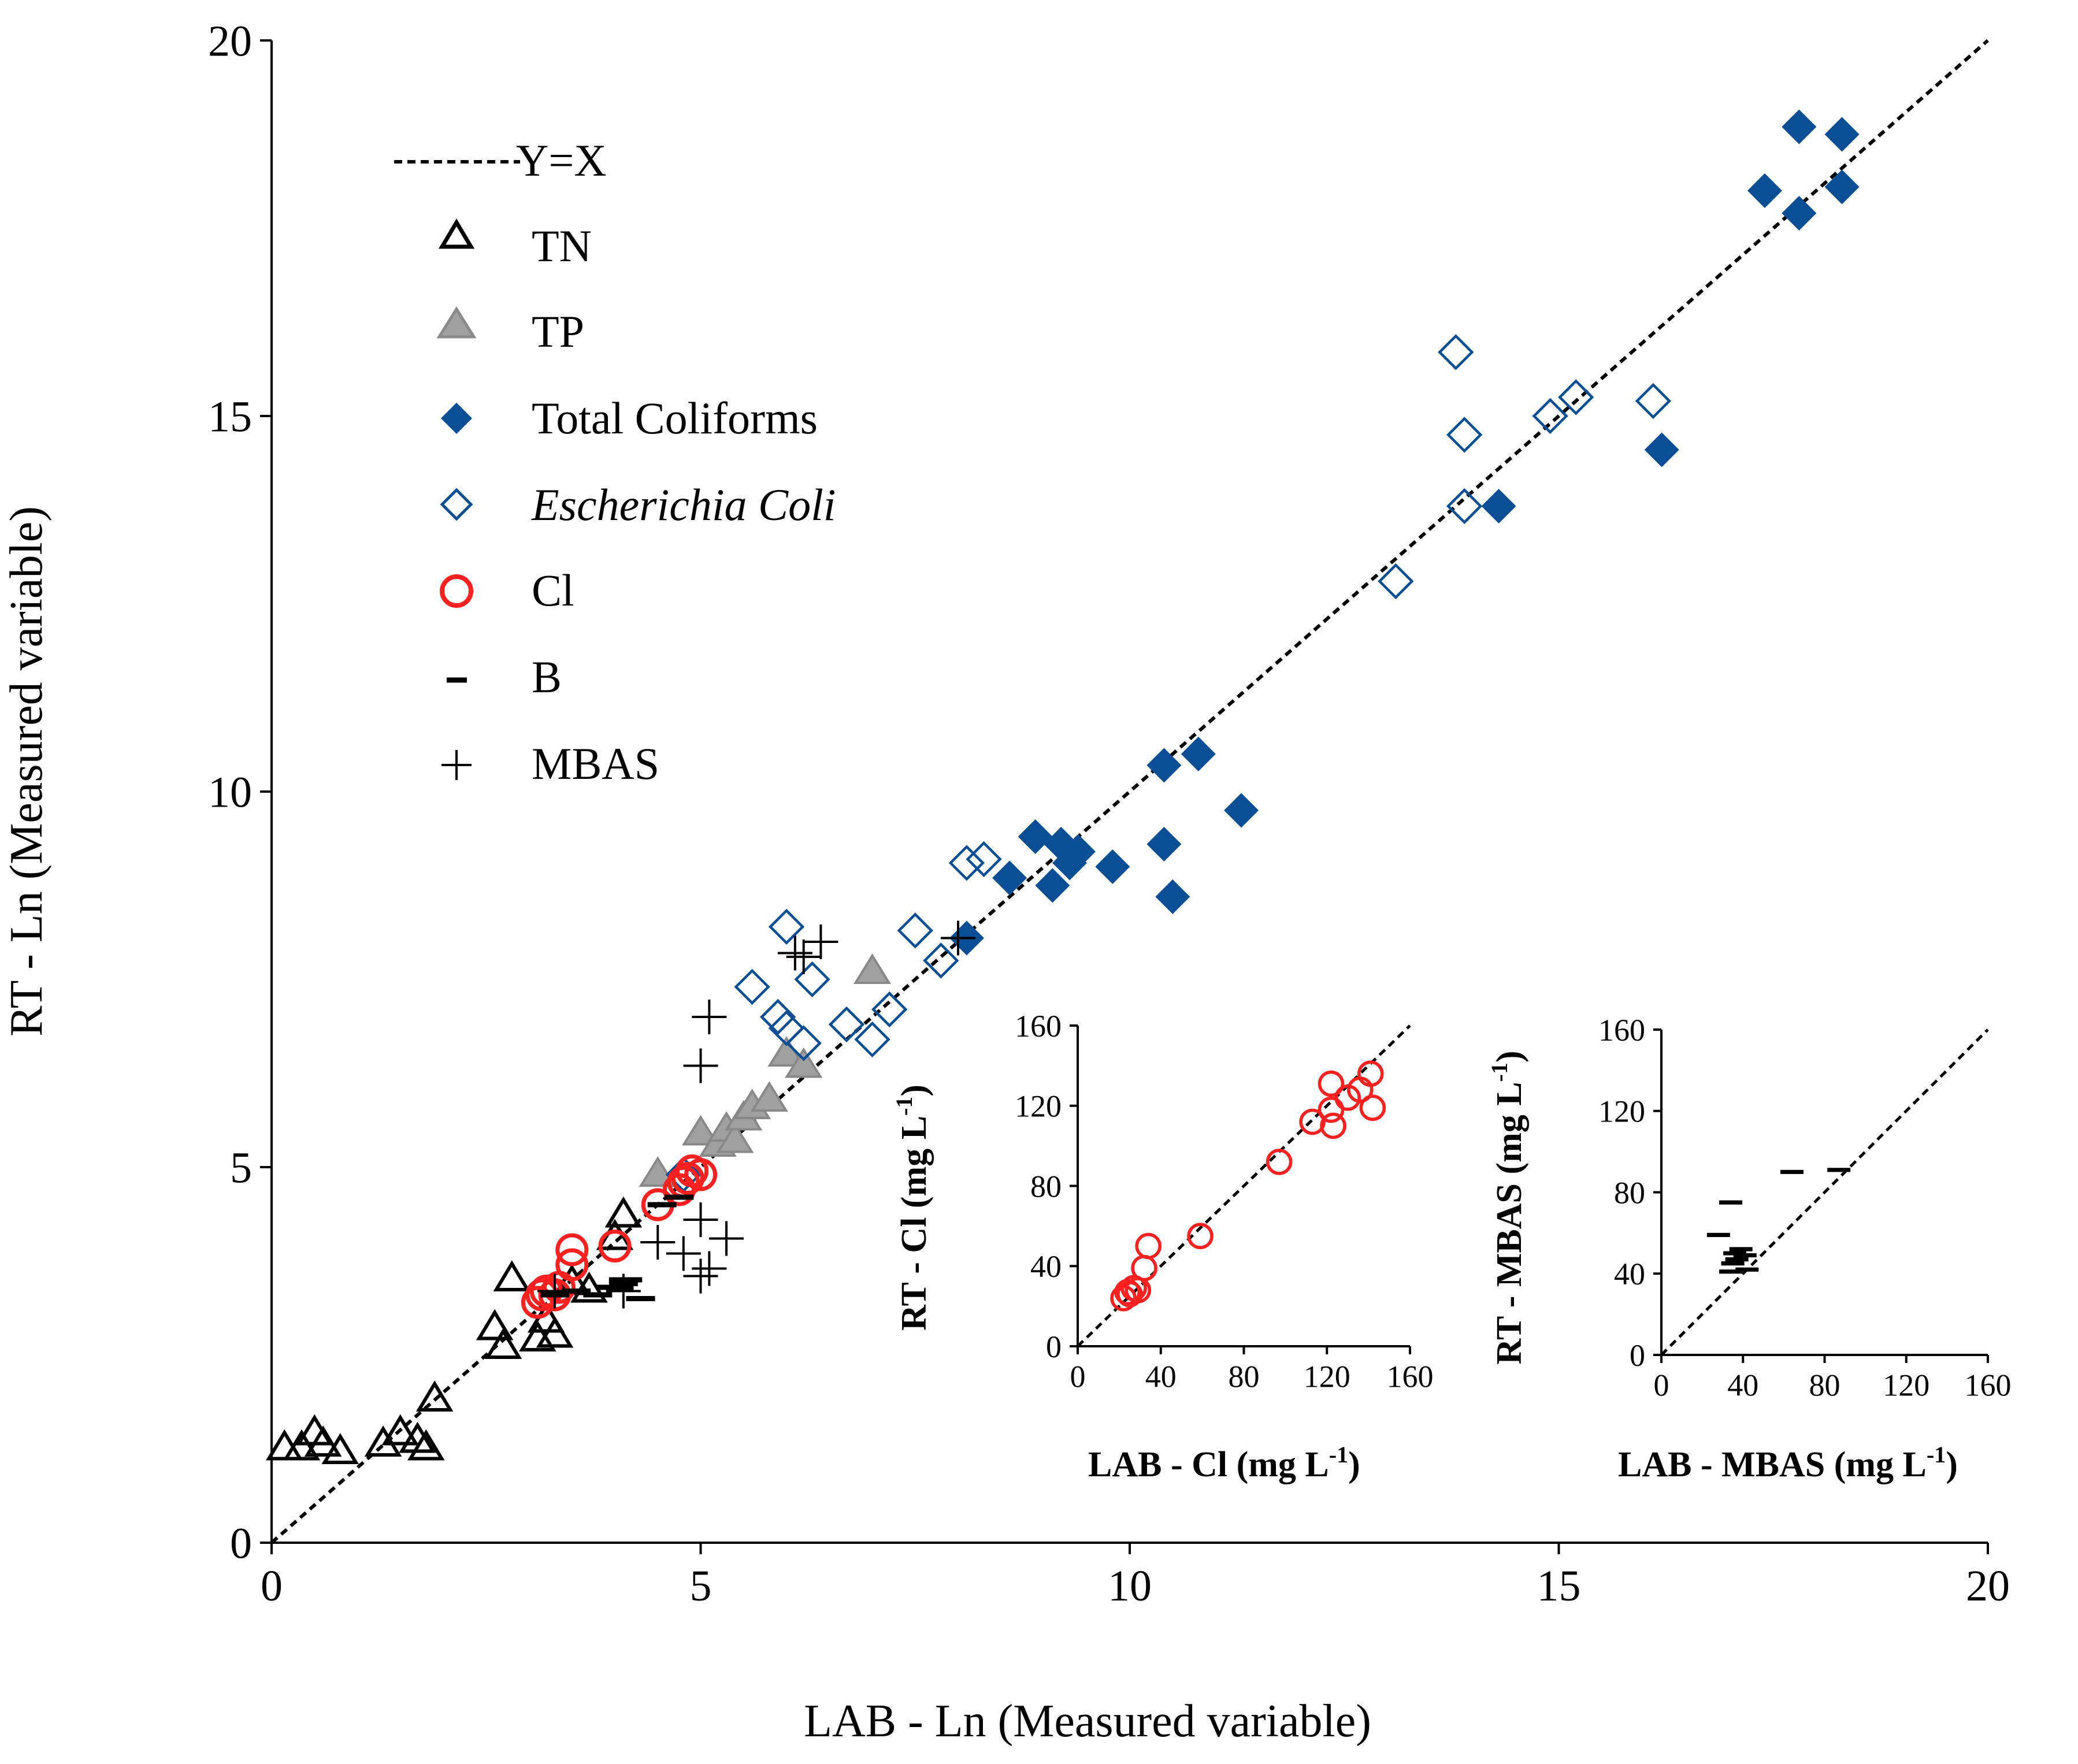 Image resolution: width=2078 pixels, height=1764 pixels. Describe the element at coordinates (1629, 1274) in the screenshot. I see `inset-mbas-y-tick-label: 40` at that location.